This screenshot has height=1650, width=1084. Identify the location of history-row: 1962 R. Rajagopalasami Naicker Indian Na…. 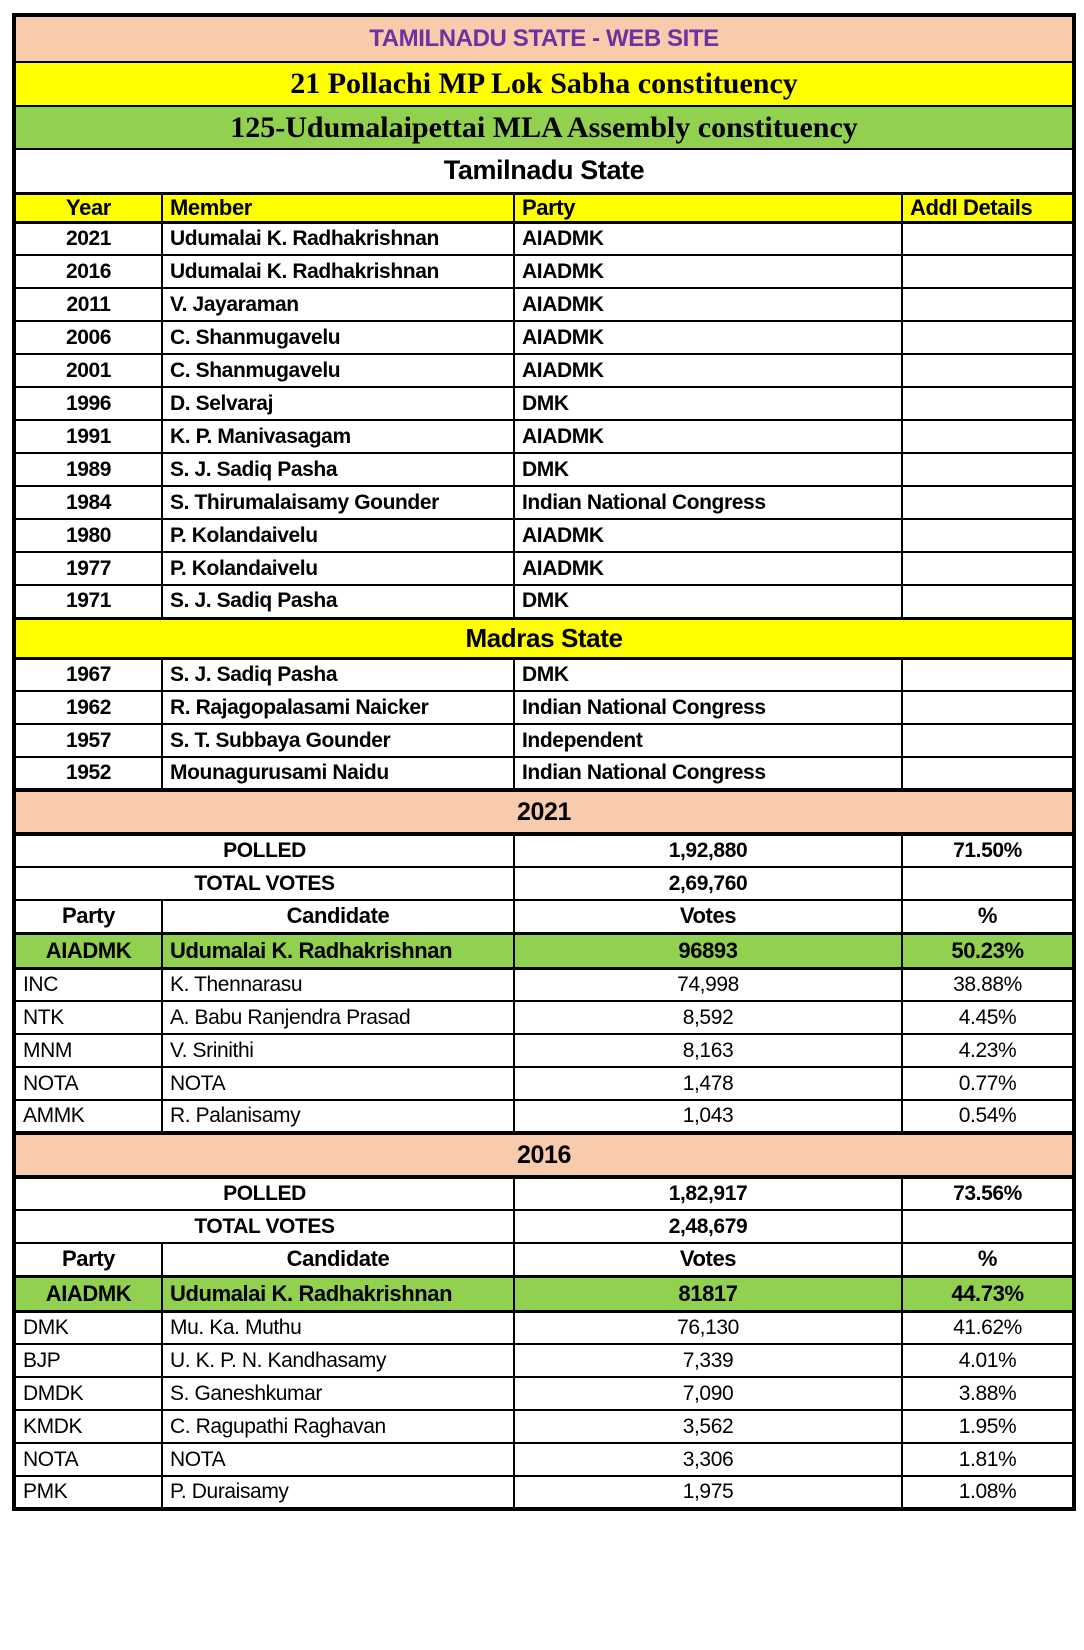
(544, 707).